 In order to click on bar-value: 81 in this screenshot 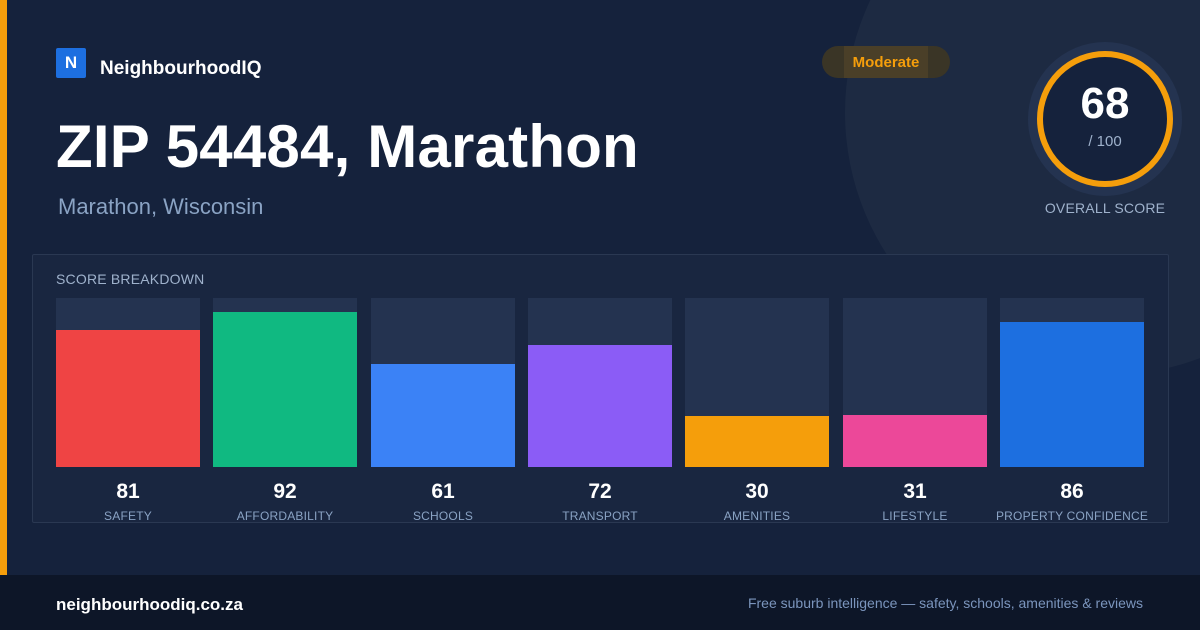, I will do `click(128, 491)`.